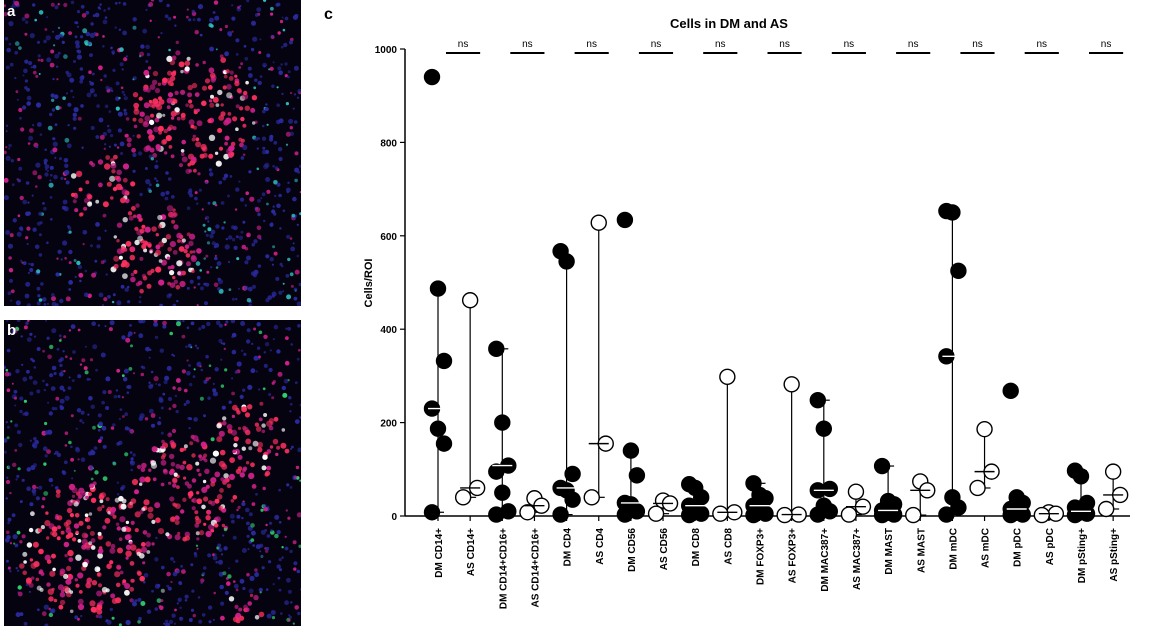 This screenshot has width=1165, height=631. Describe the element at coordinates (502, 431) in the screenshot. I see `series-dm-cd14poscd16pos` at that location.